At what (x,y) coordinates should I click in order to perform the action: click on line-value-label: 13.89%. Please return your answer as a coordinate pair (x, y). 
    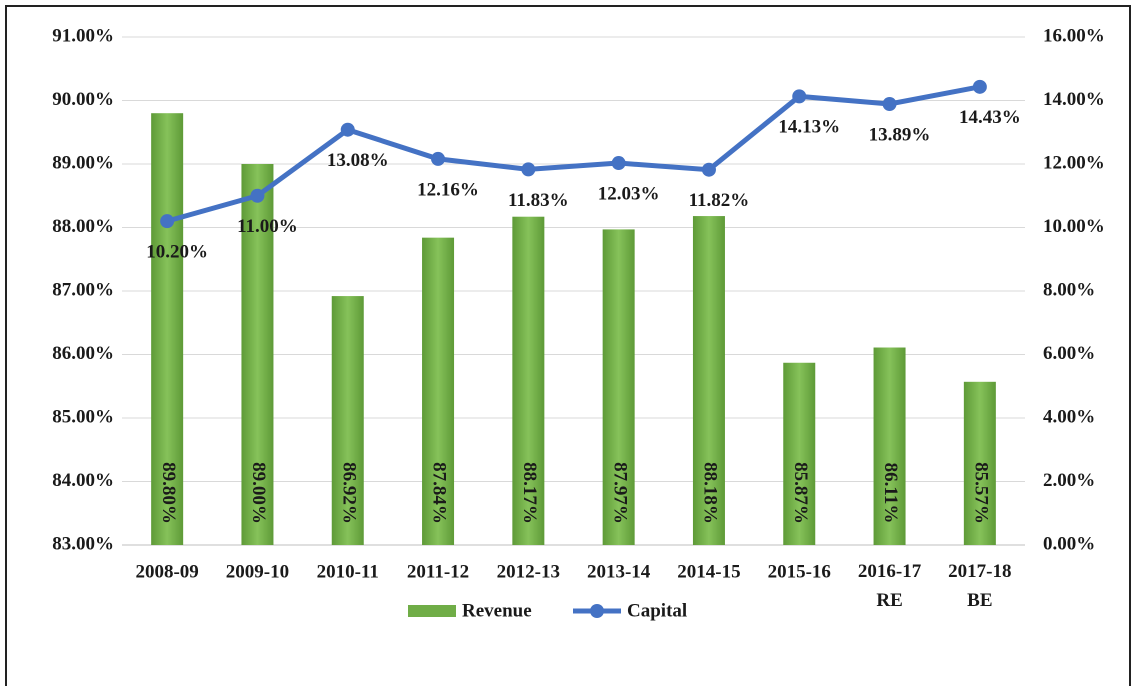
    Looking at the image, I should click on (900, 134).